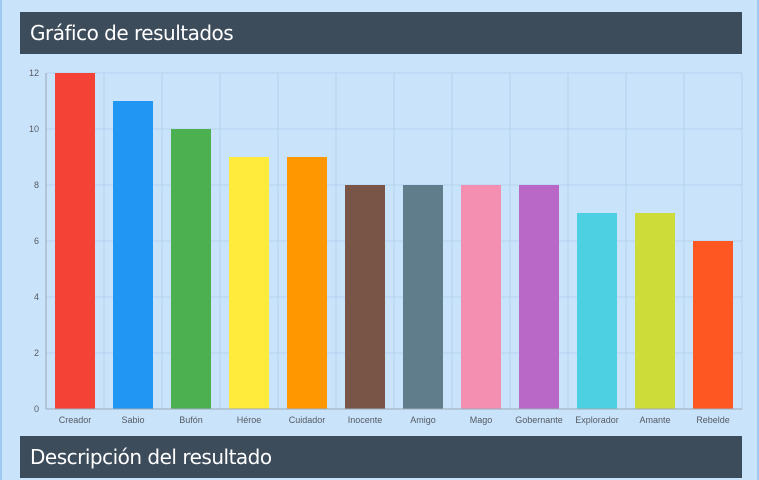 The image size is (759, 480). Describe the element at coordinates (597, 420) in the screenshot. I see `x-tick-label: Explorador` at that location.